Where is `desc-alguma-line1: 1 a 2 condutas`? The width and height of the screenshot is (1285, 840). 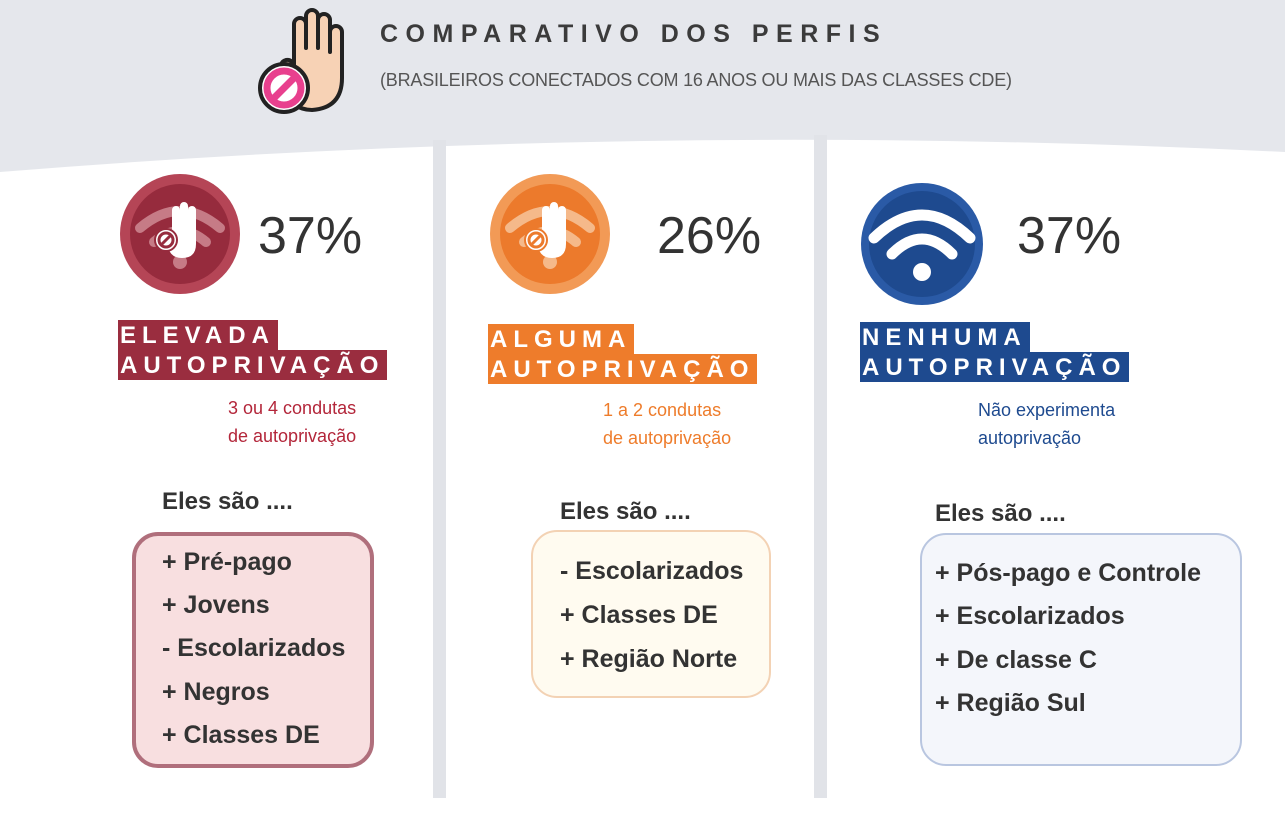 desc-alguma-line1: 1 a 2 condutas is located at coordinates (662, 410).